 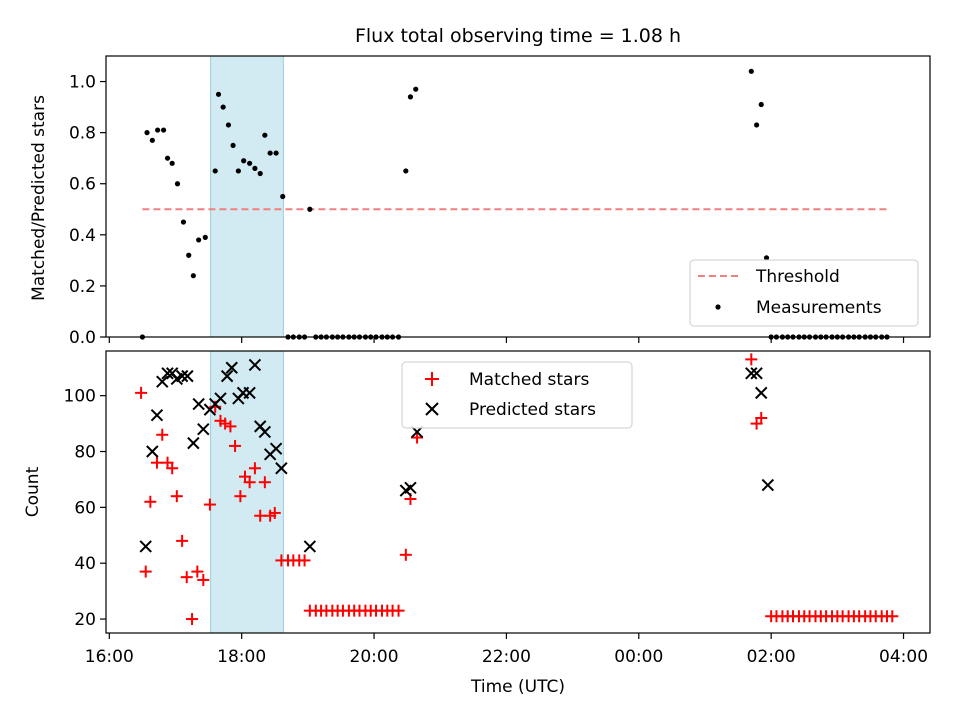 What do you see at coordinates (532, 410) in the screenshot?
I see `legend-predicted-label: Predicted stars` at bounding box center [532, 410].